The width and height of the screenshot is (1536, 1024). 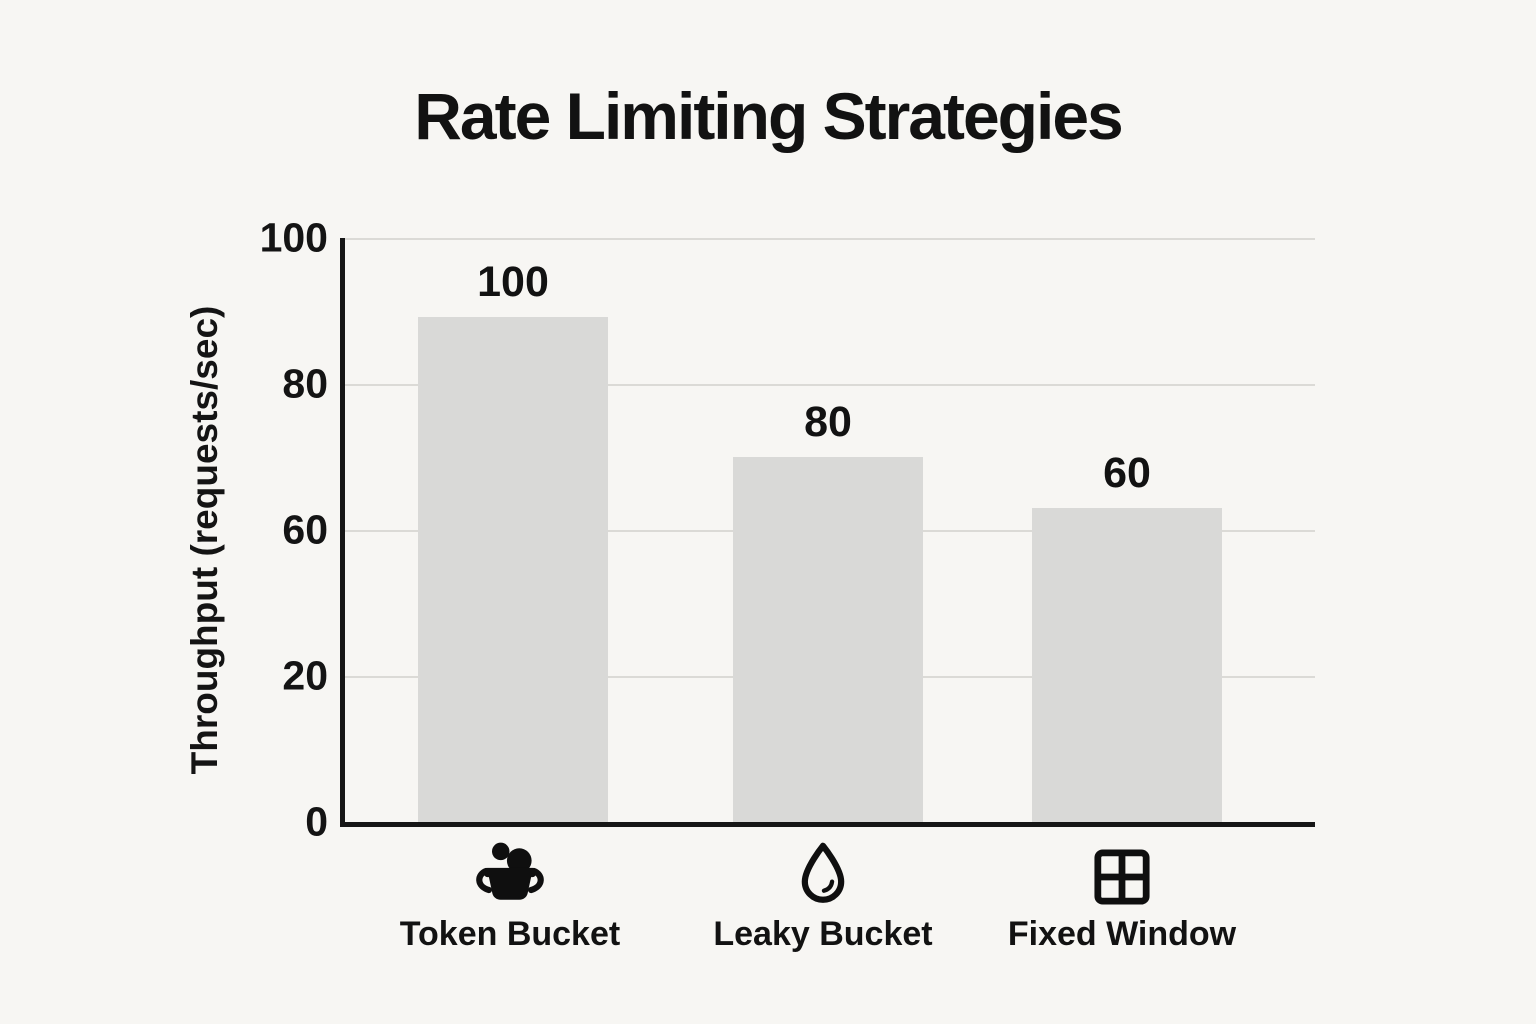 What do you see at coordinates (513, 281) in the screenshot?
I see `bar-value-label: 100` at bounding box center [513, 281].